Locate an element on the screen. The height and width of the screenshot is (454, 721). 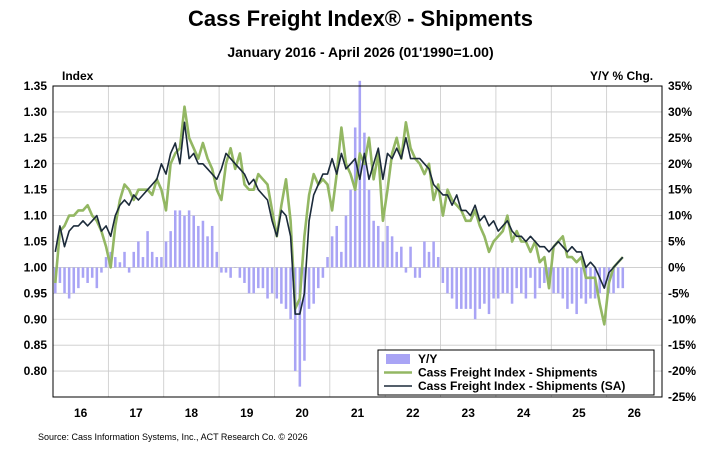
right-tick-label: -25% is located at coordinates (682, 397).